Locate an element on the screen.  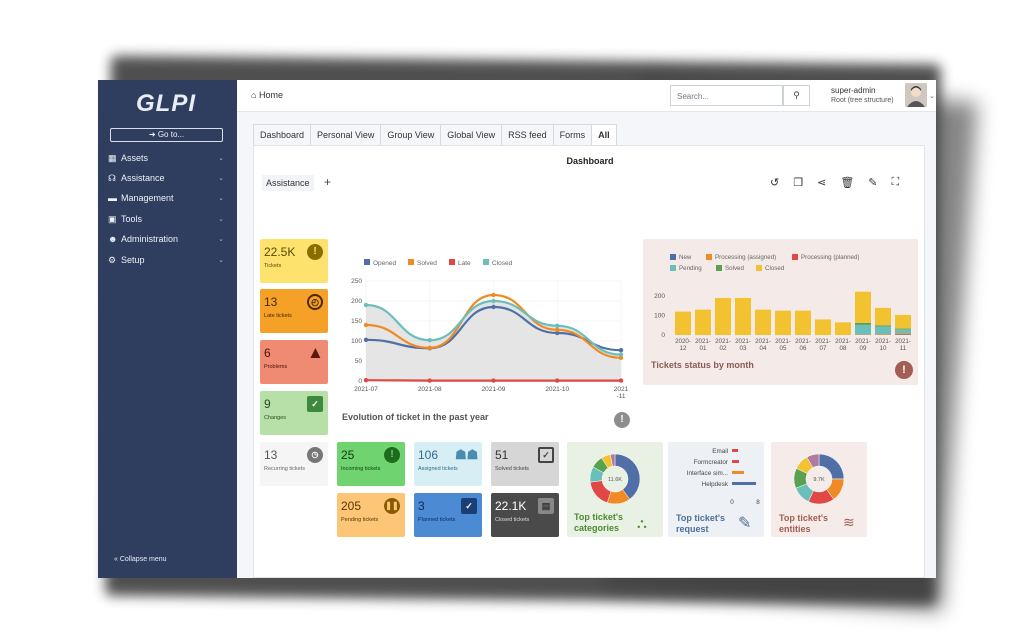
recurring-tickets-card: 13 Recurring tickets ◷ is located at coordinates (294, 464).